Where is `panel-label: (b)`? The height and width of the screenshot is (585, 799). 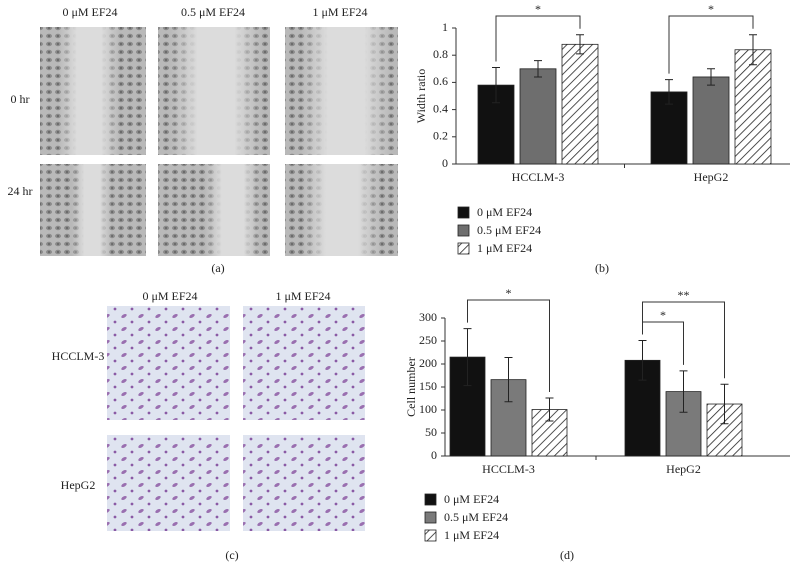
panel-label: (b) is located at coordinates (602, 268).